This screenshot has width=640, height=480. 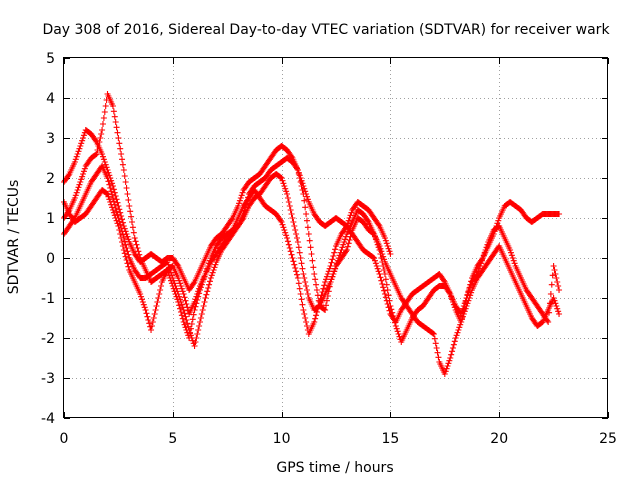 What do you see at coordinates (390, 439) in the screenshot?
I see `x-tick-label: 15` at bounding box center [390, 439].